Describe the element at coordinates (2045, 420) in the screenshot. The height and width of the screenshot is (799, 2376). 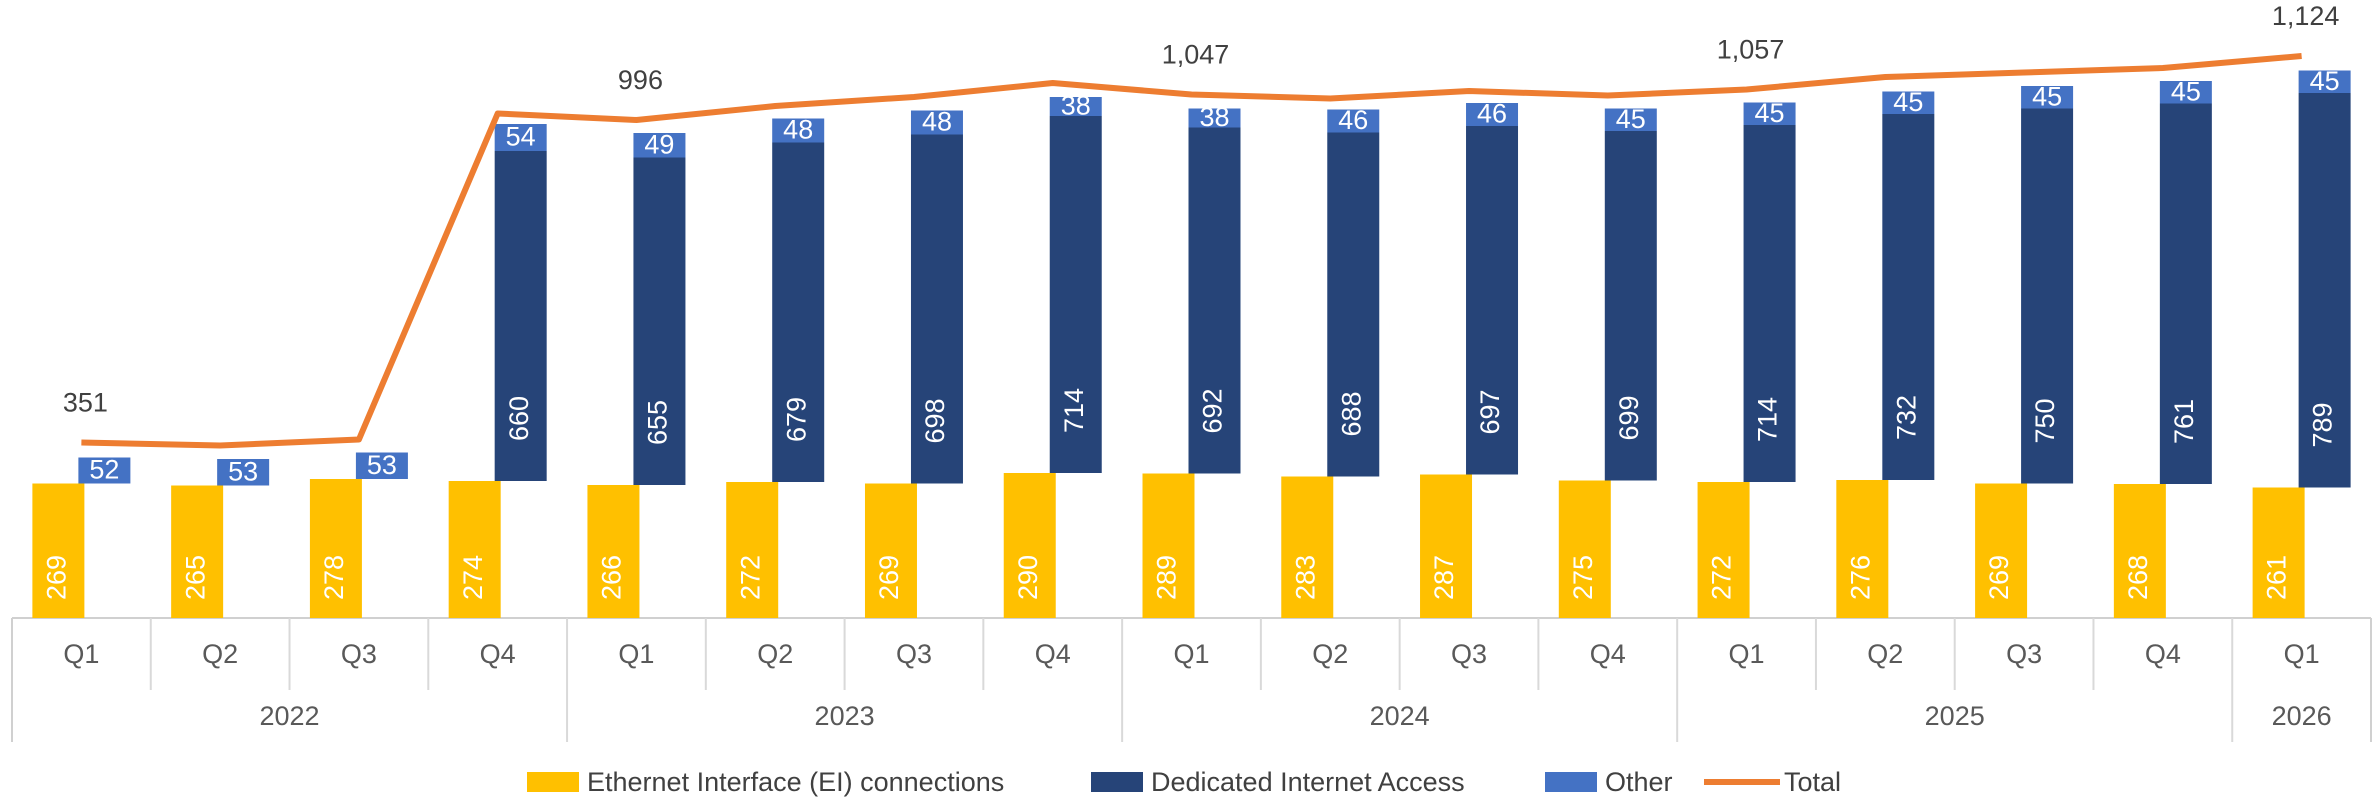
I see `bar-value-label: 750` at that location.